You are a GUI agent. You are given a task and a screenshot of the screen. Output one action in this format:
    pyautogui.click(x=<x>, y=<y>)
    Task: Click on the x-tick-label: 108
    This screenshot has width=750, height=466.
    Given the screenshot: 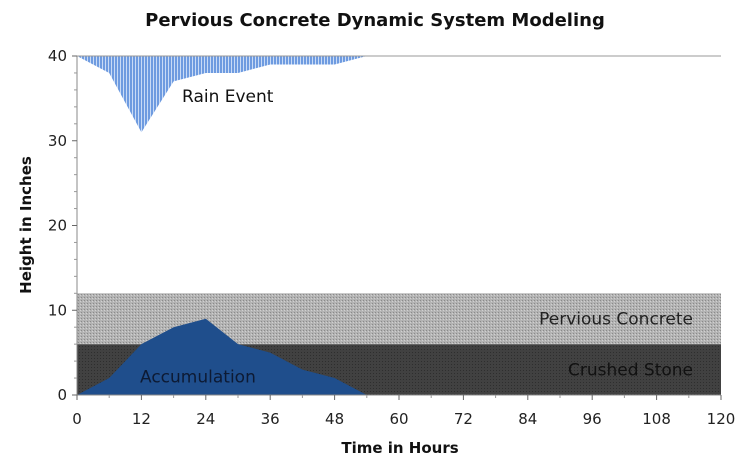 What is the action you would take?
    pyautogui.click(x=656, y=419)
    